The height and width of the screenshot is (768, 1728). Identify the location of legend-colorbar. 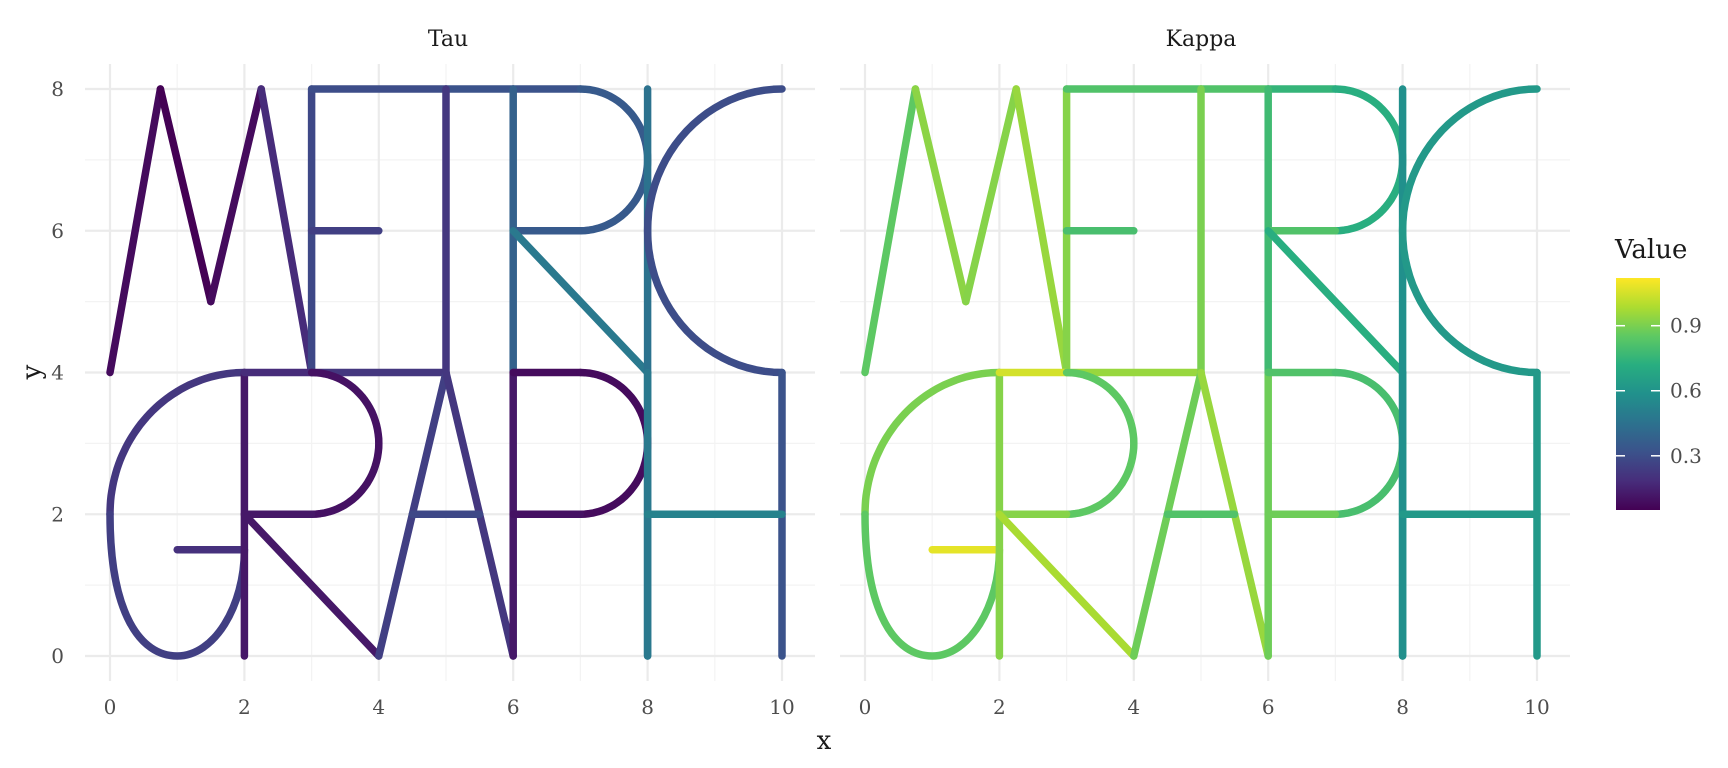
(1638, 394).